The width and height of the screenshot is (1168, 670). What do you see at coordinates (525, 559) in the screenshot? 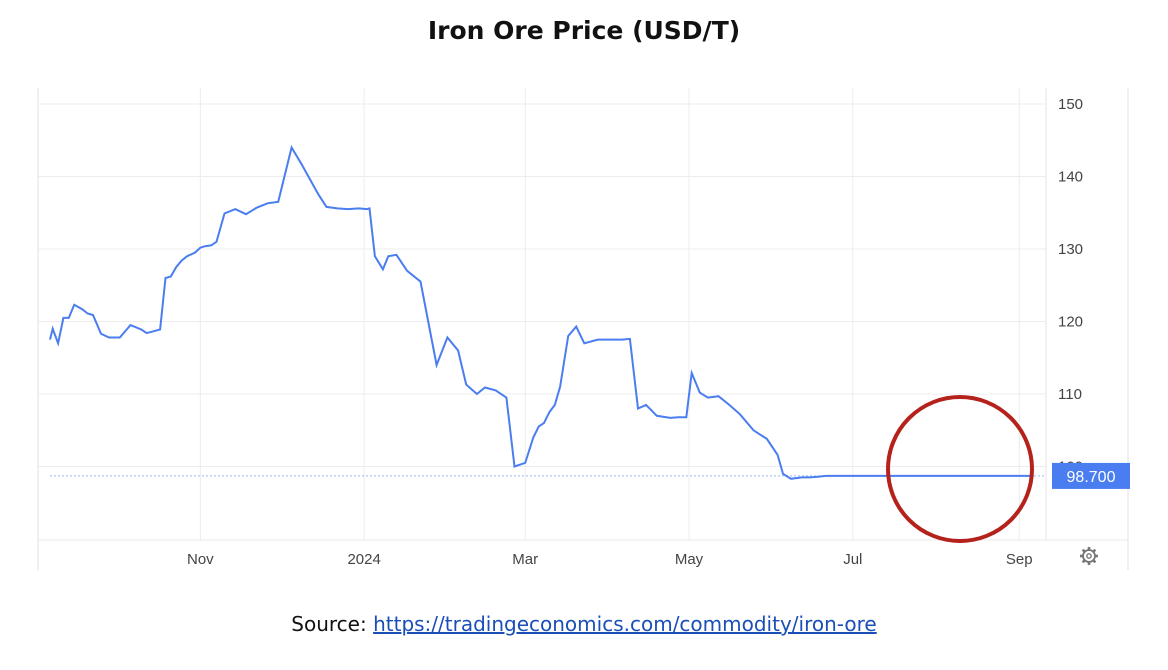
I see `x-tick-label: Mar` at bounding box center [525, 559].